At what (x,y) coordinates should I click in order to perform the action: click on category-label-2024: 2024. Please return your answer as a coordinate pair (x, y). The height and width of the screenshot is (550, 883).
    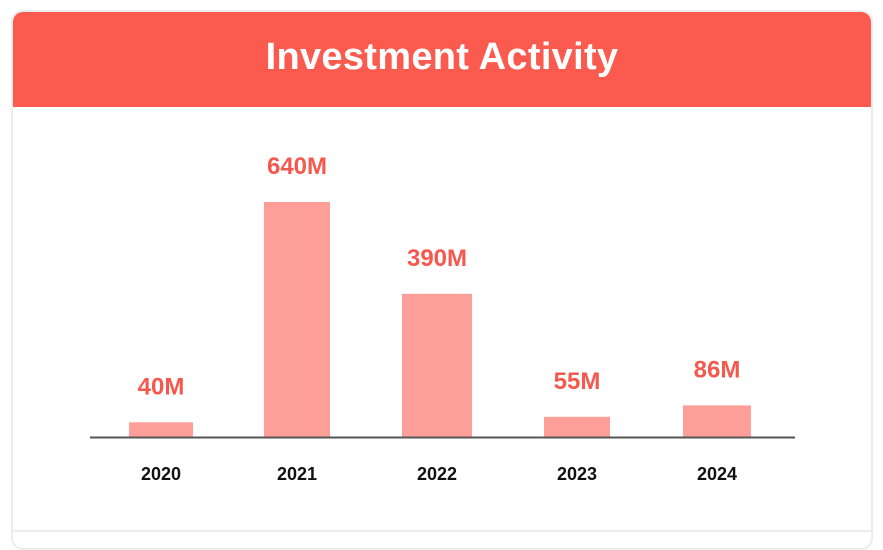
    Looking at the image, I should click on (717, 474).